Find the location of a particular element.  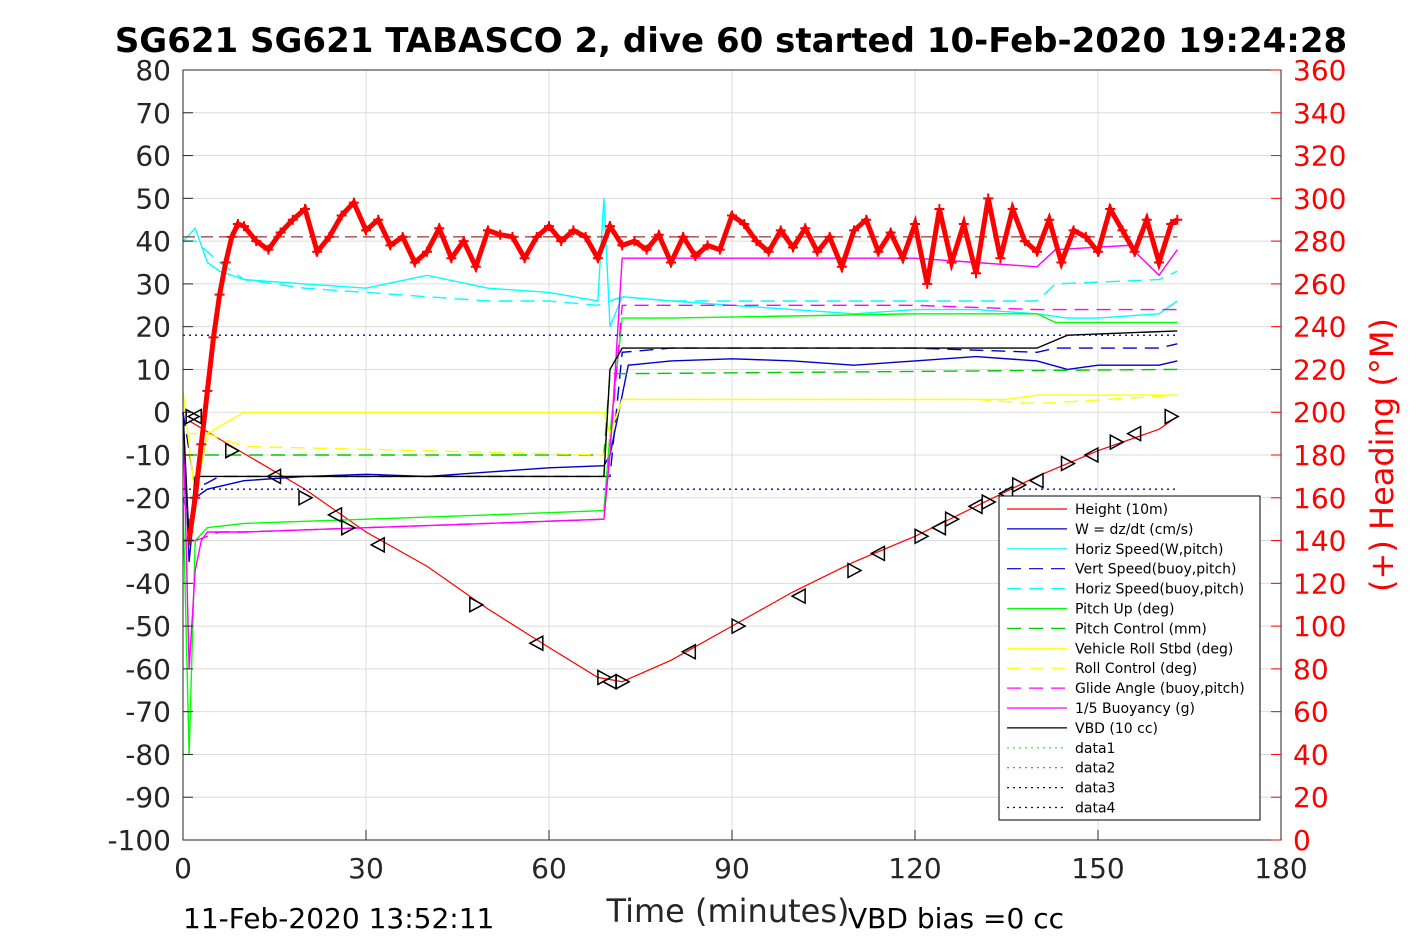

legend-label-0: Height (10m) is located at coordinates (1121, 510).